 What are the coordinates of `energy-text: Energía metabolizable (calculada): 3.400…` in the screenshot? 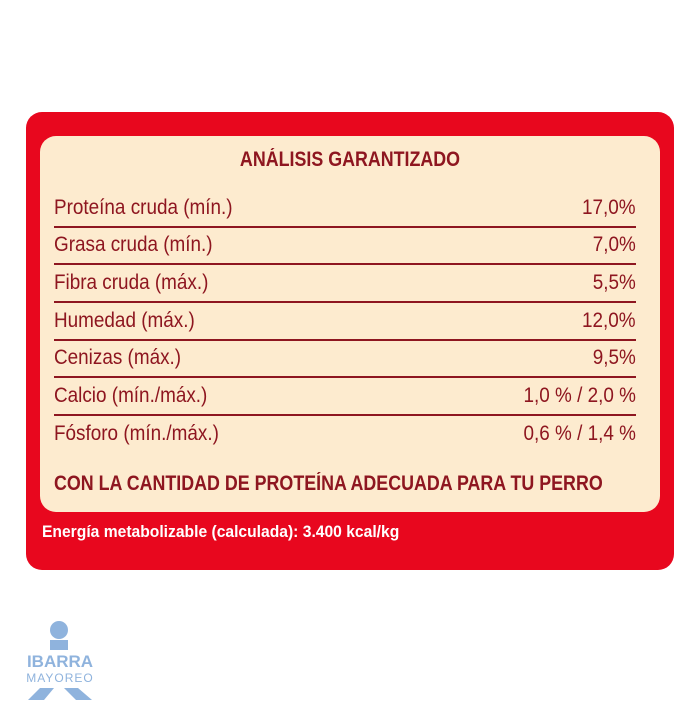 It's located at (221, 531).